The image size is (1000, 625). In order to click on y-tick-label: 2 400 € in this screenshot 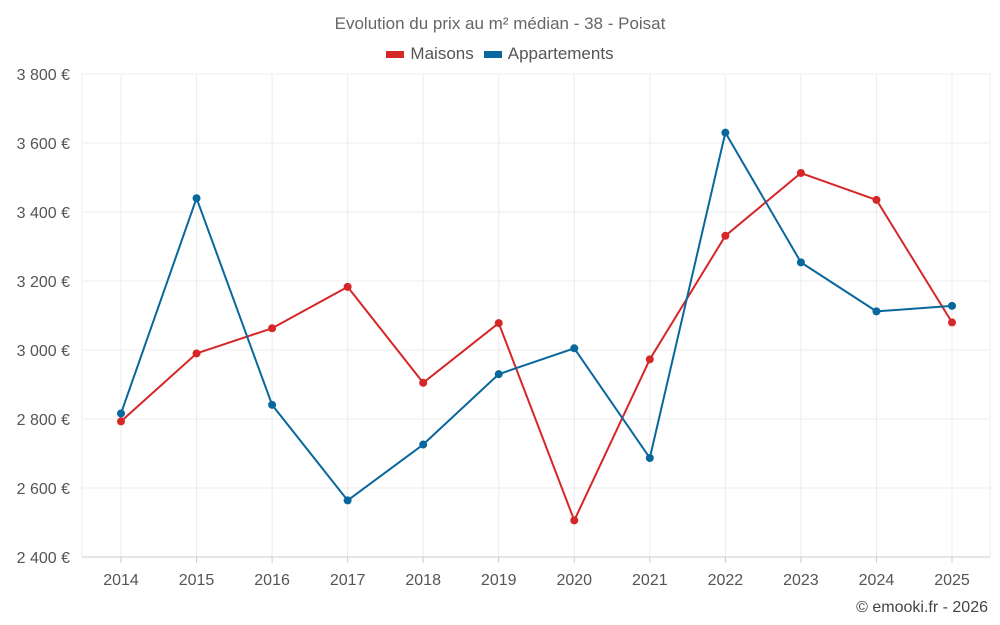, I will do `click(43, 558)`.